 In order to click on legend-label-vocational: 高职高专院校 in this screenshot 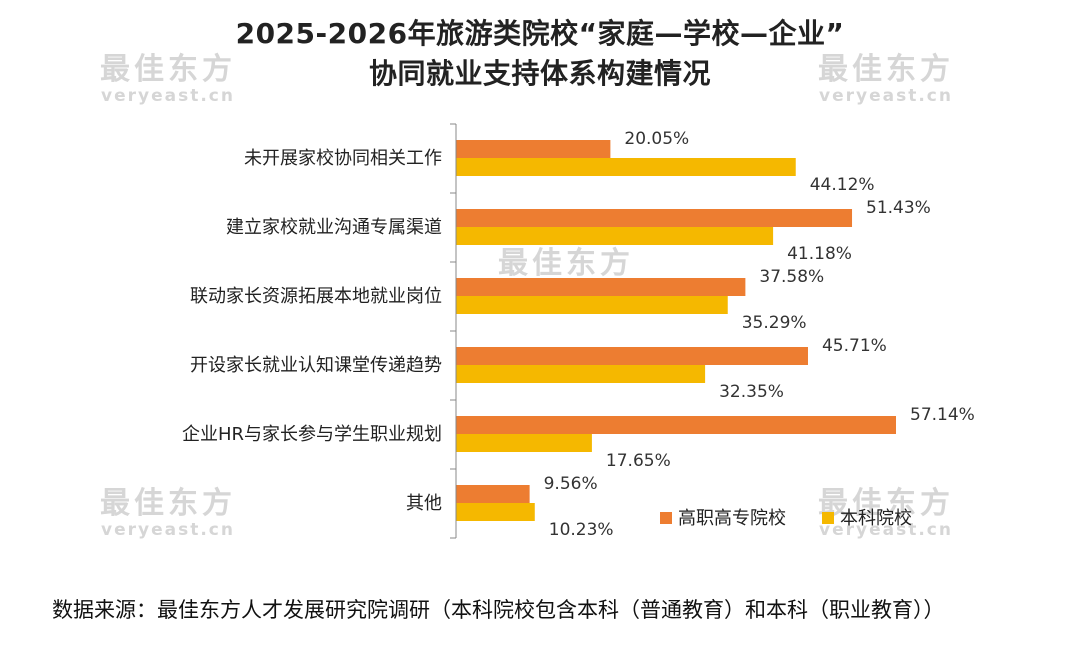, I will do `click(732, 518)`.